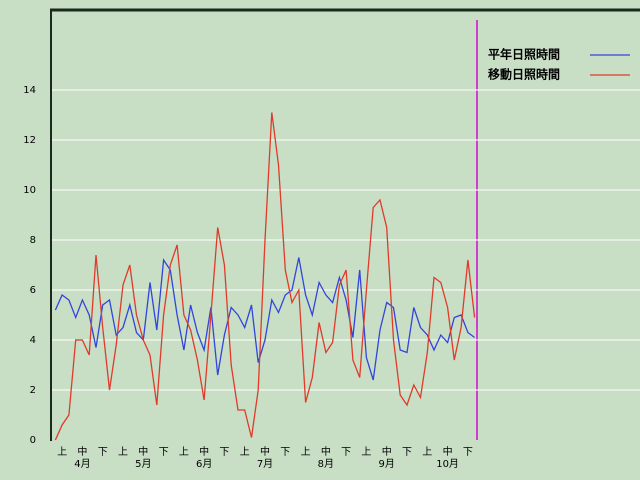 The height and width of the screenshot is (480, 640). Describe the element at coordinates (33, 440) in the screenshot. I see `y-tick-label: 0` at that location.